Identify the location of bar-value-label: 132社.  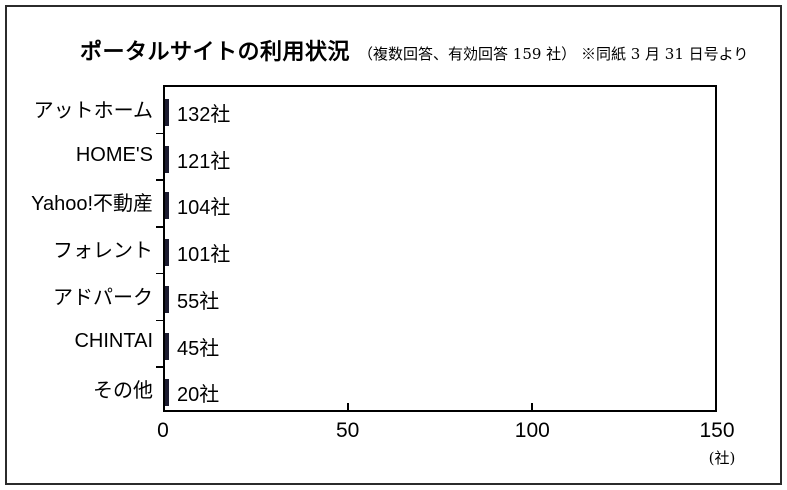
(204, 115).